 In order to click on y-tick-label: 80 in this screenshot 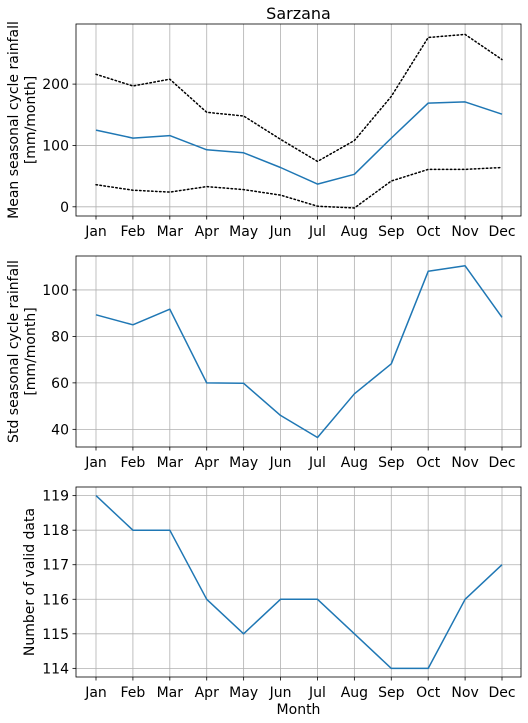, I will do `click(60, 337)`.